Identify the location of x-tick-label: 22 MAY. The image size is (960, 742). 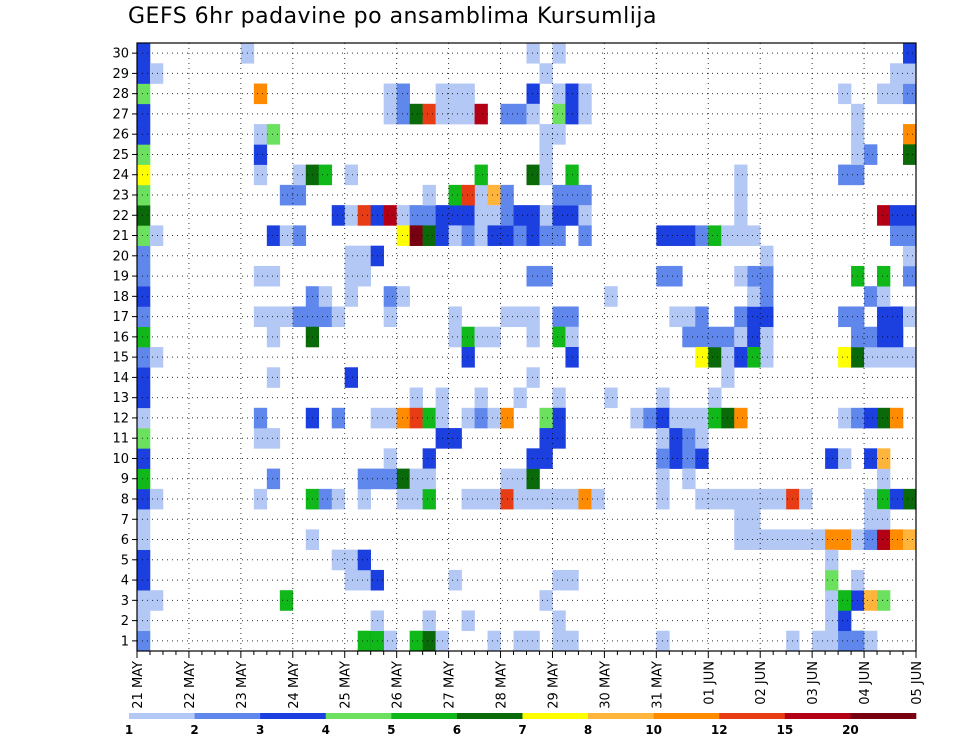
(190, 685).